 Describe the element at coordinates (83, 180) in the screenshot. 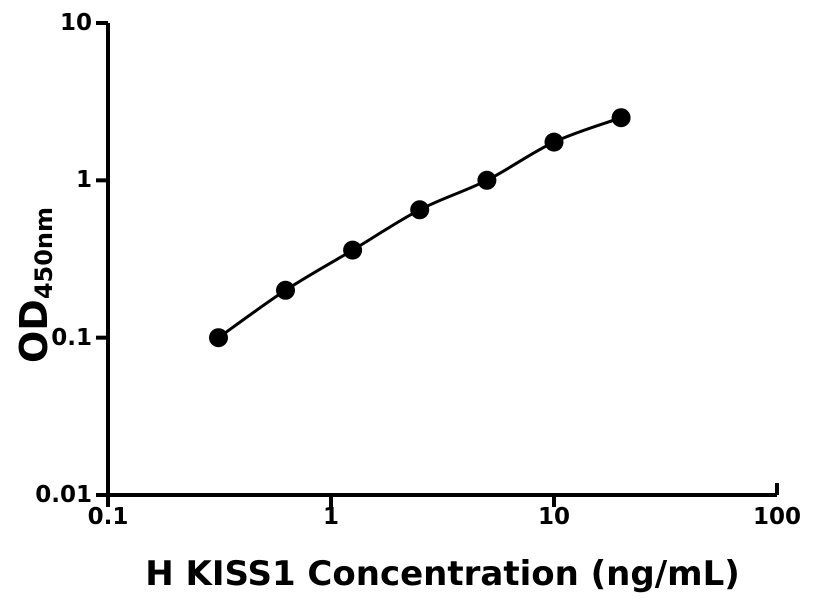

I see `y-tick-label: 1` at that location.